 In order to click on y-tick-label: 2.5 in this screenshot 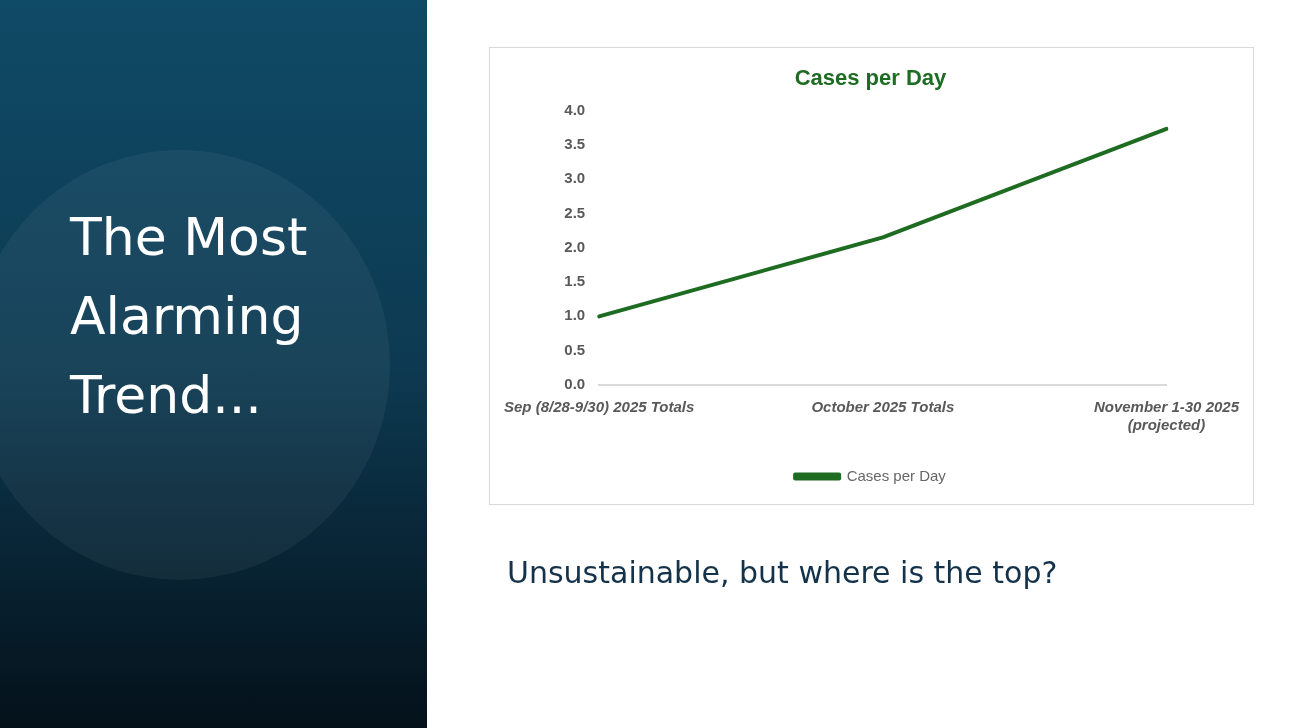, I will do `click(575, 212)`.